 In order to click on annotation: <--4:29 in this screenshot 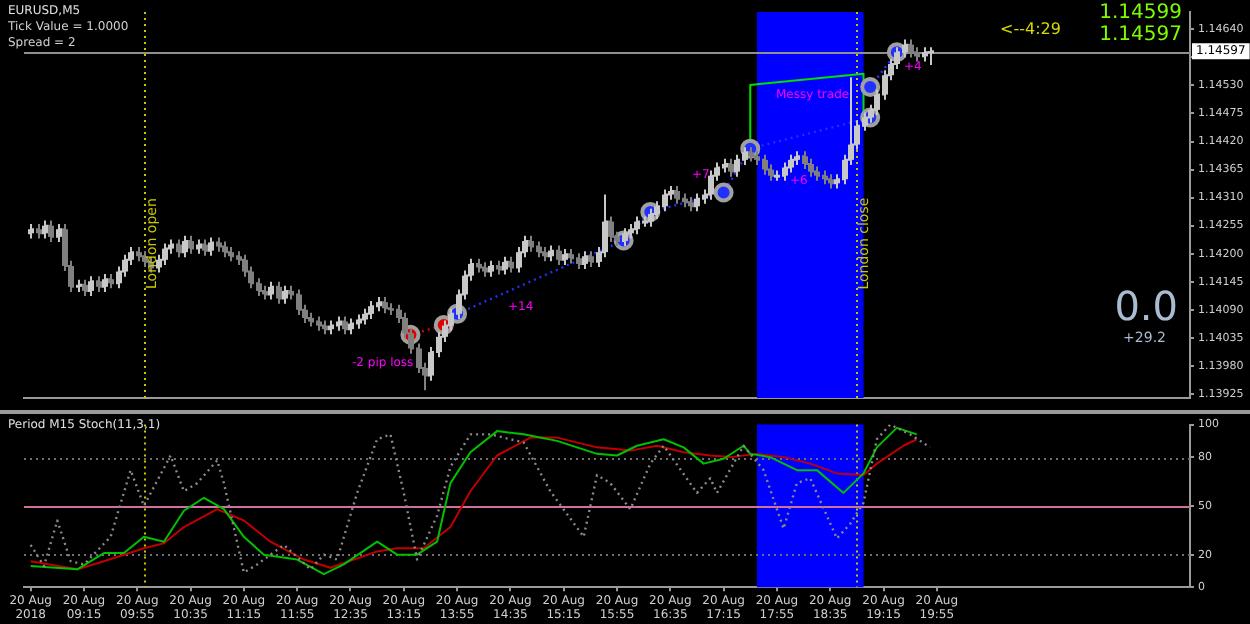, I will do `click(1030, 29)`.